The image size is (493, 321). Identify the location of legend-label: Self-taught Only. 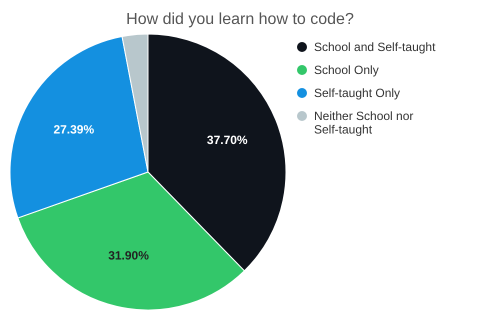
(357, 93).